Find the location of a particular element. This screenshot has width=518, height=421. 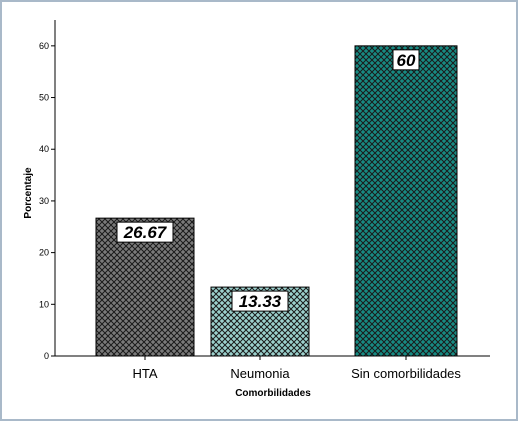

y-tick-label: 40 is located at coordinates (44, 149).